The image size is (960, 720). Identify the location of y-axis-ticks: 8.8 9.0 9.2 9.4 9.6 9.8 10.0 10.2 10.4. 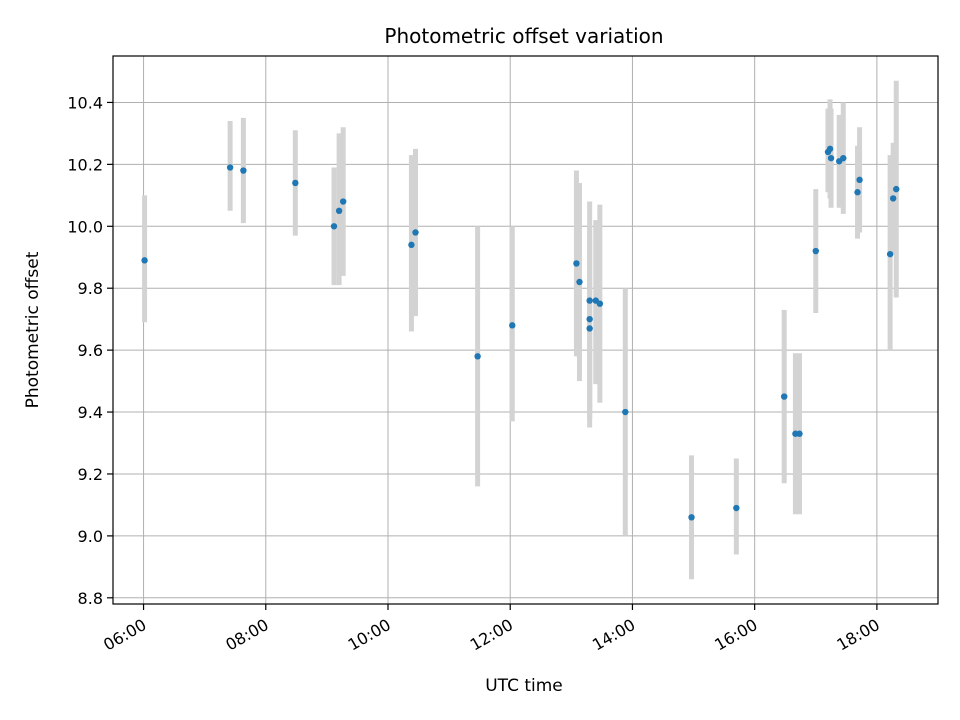
(90, 350).